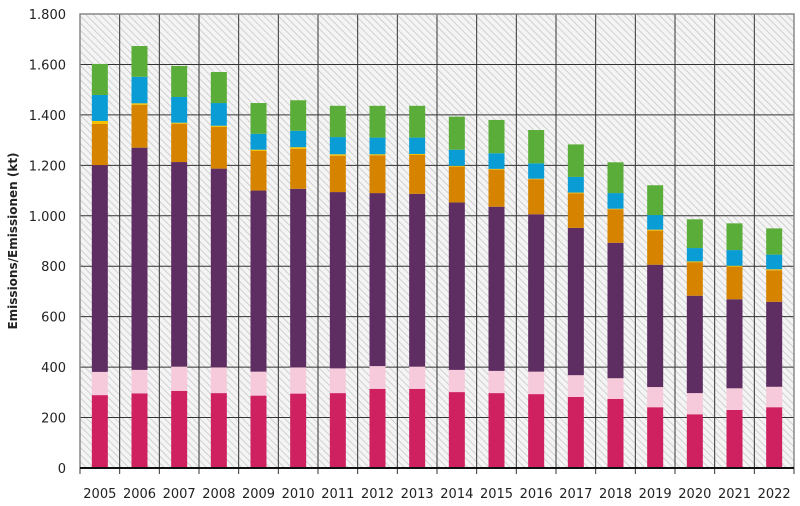 This screenshot has height=506, width=800. I want to click on x-tick-label: 2014, so click(456, 494).